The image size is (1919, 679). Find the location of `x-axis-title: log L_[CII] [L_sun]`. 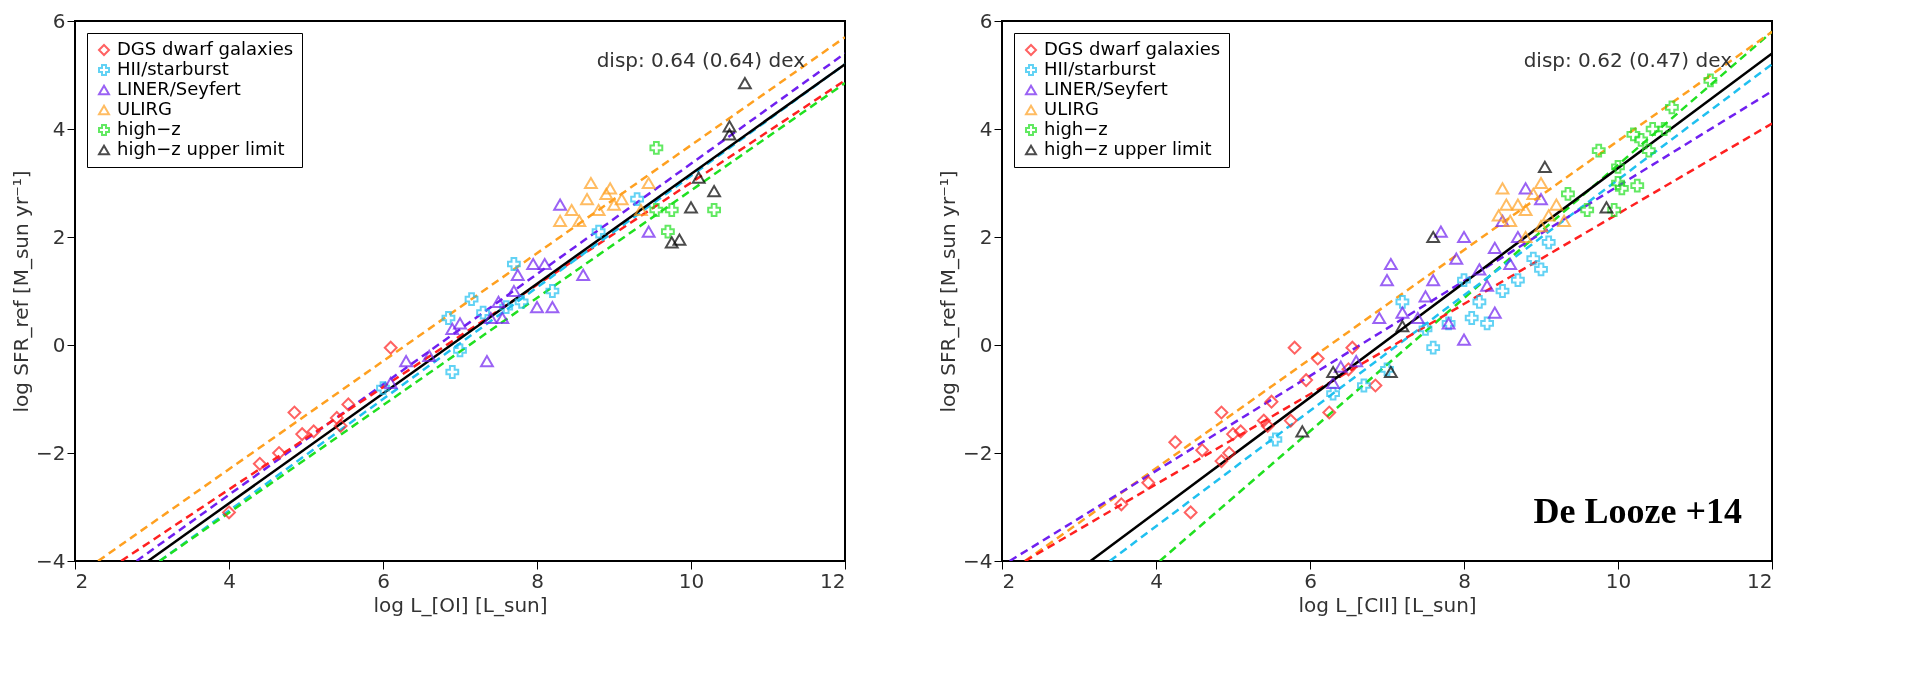

x-axis-title: log L_[CII] [L_sun] is located at coordinates (1387, 604).